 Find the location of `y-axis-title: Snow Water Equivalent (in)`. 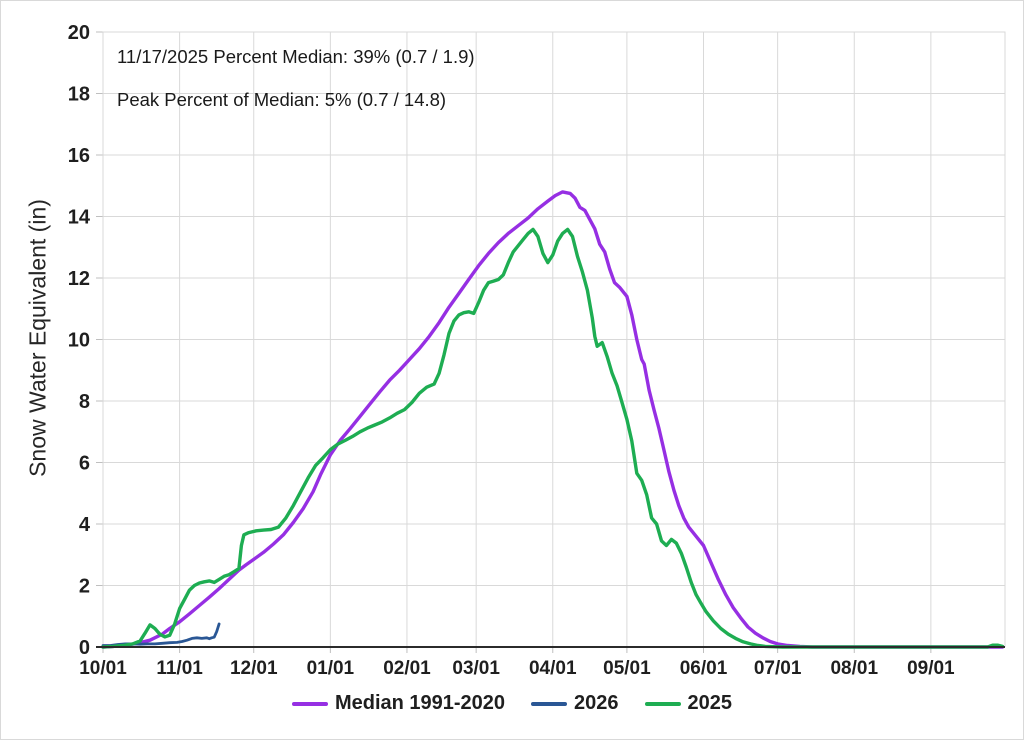

y-axis-title: Snow Water Equivalent (in) is located at coordinates (37, 338).